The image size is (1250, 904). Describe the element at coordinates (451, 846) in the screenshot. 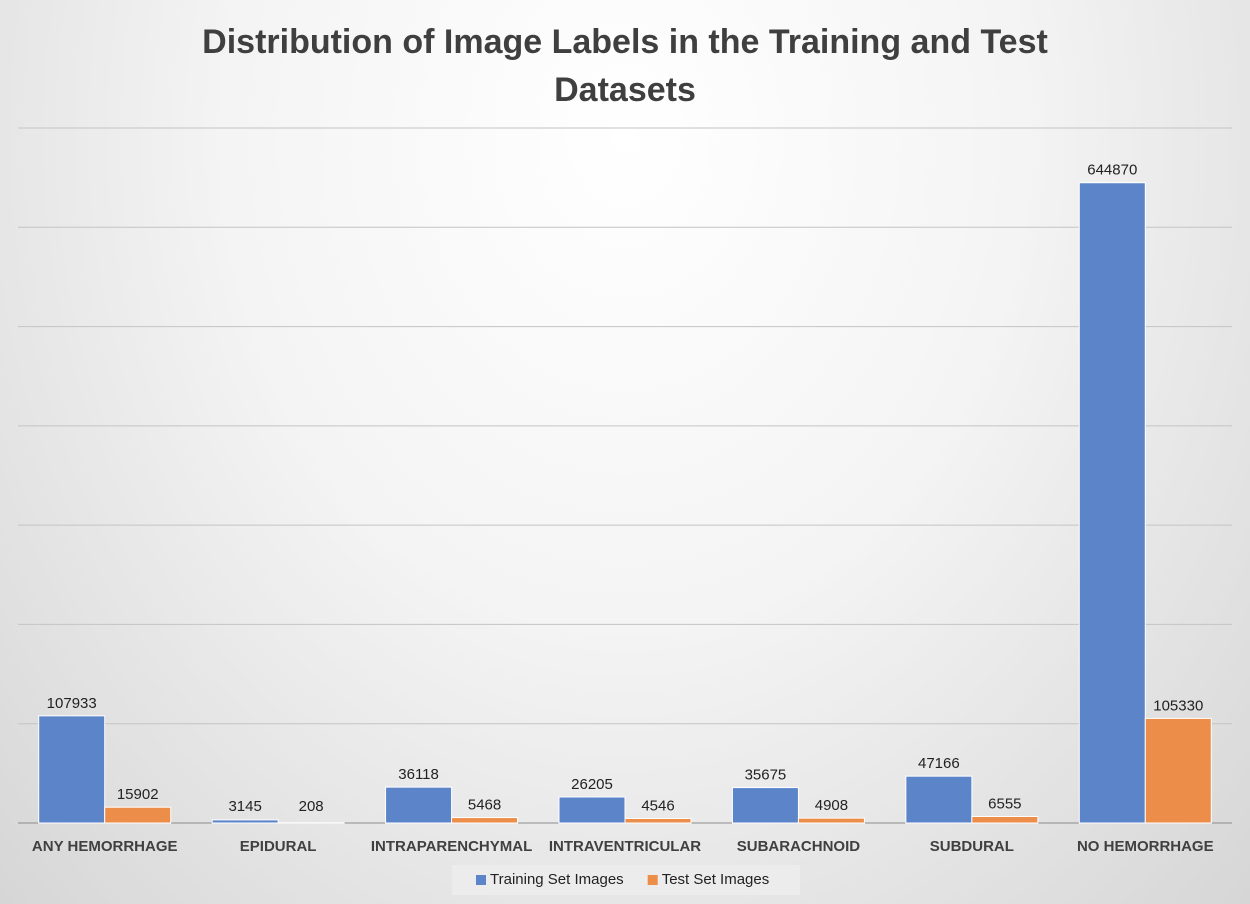

I see `x-tick-label: INTRAPARENCHYMAL` at that location.